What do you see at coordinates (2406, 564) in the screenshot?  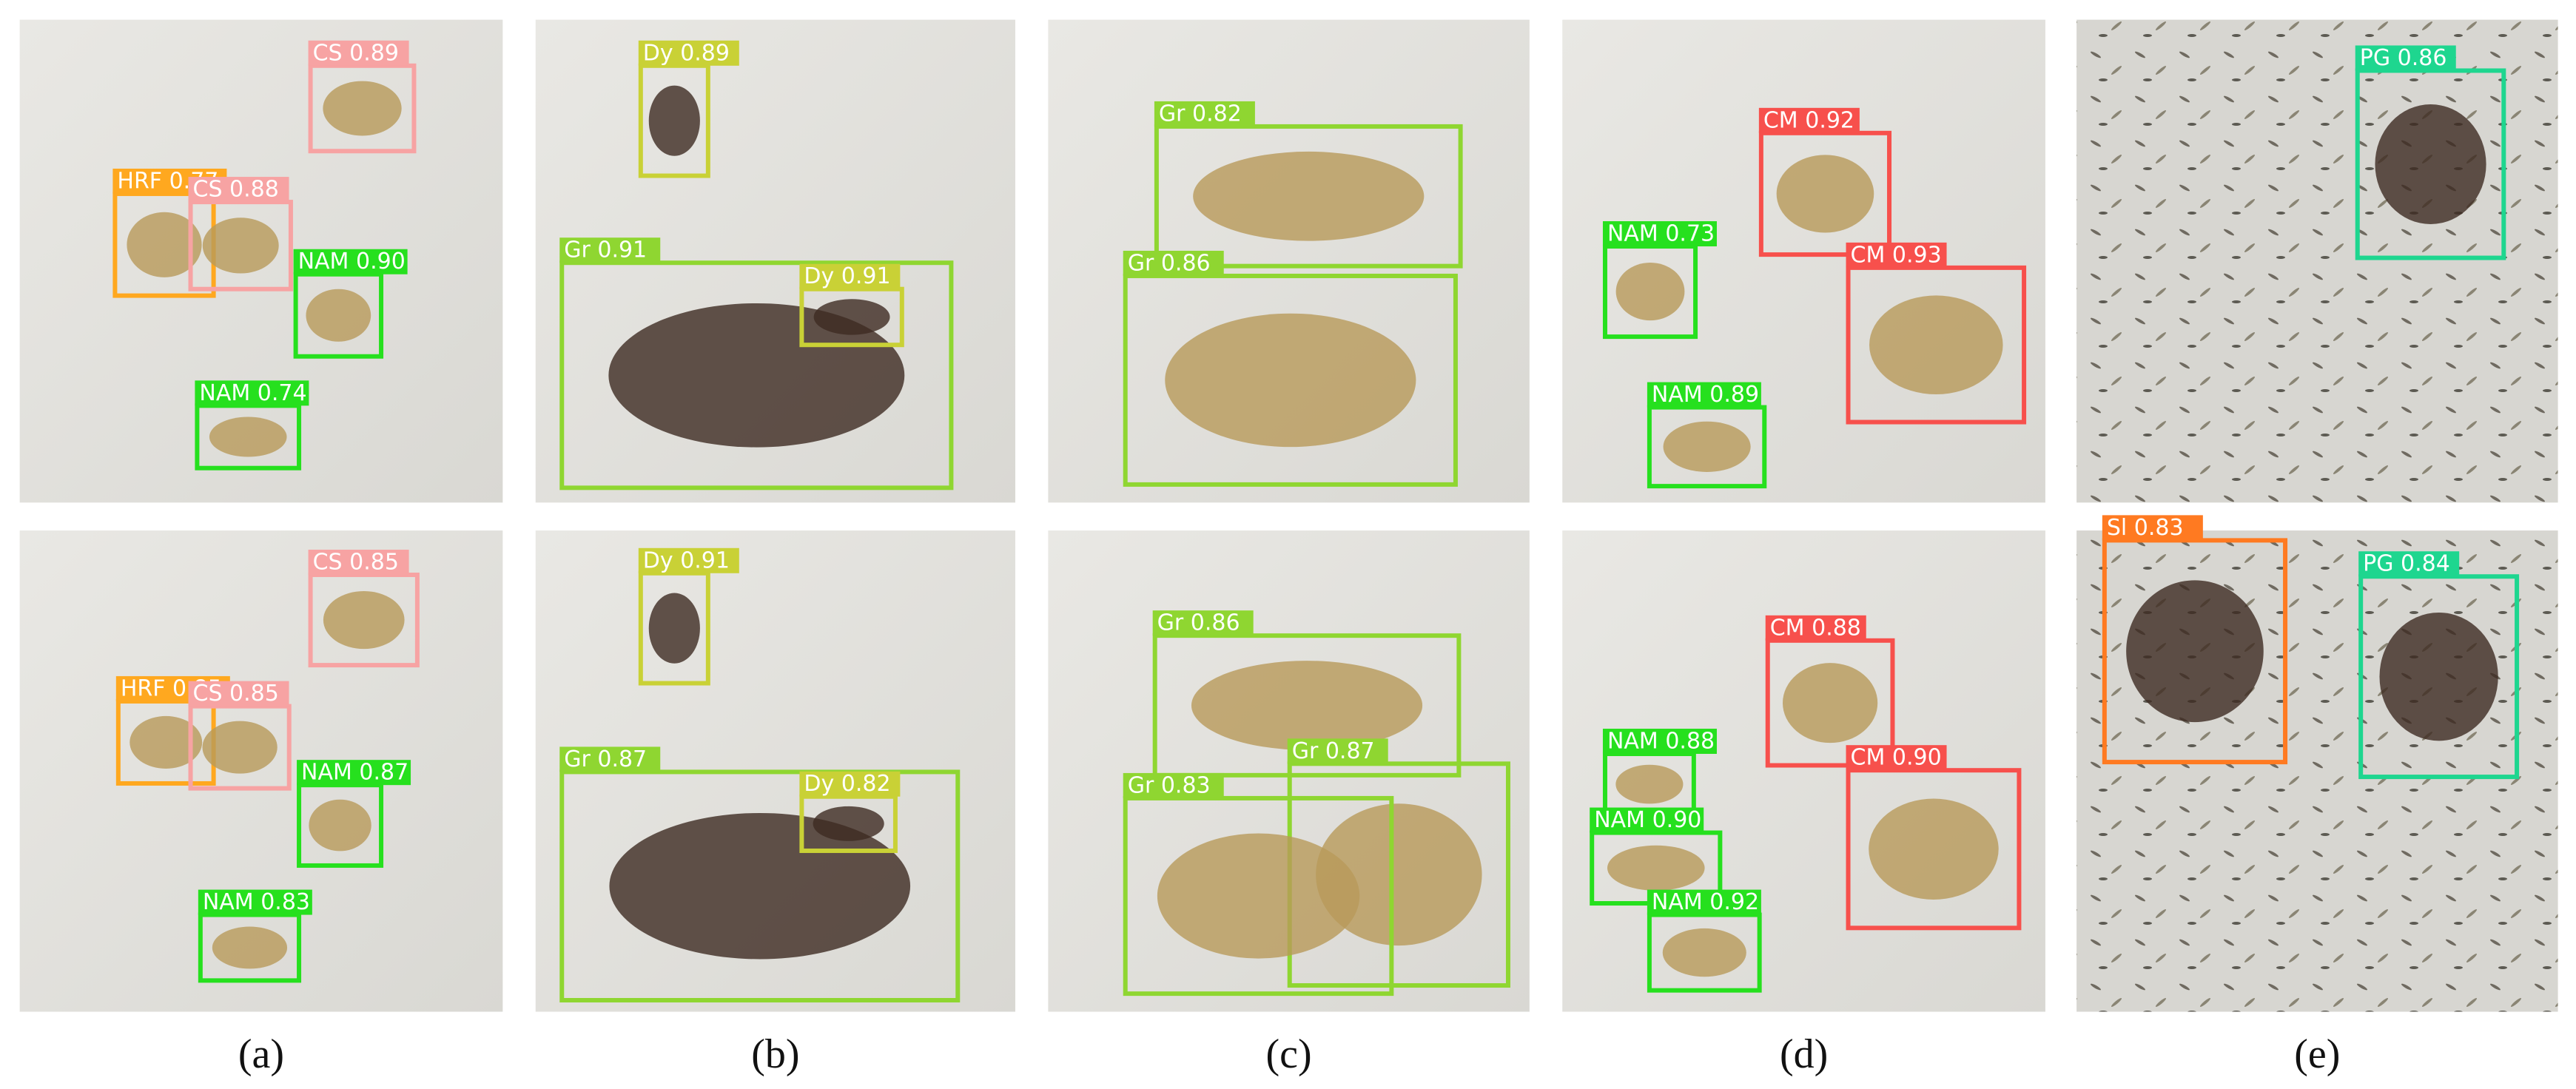 I see `detection-label: PG 0.84` at bounding box center [2406, 564].